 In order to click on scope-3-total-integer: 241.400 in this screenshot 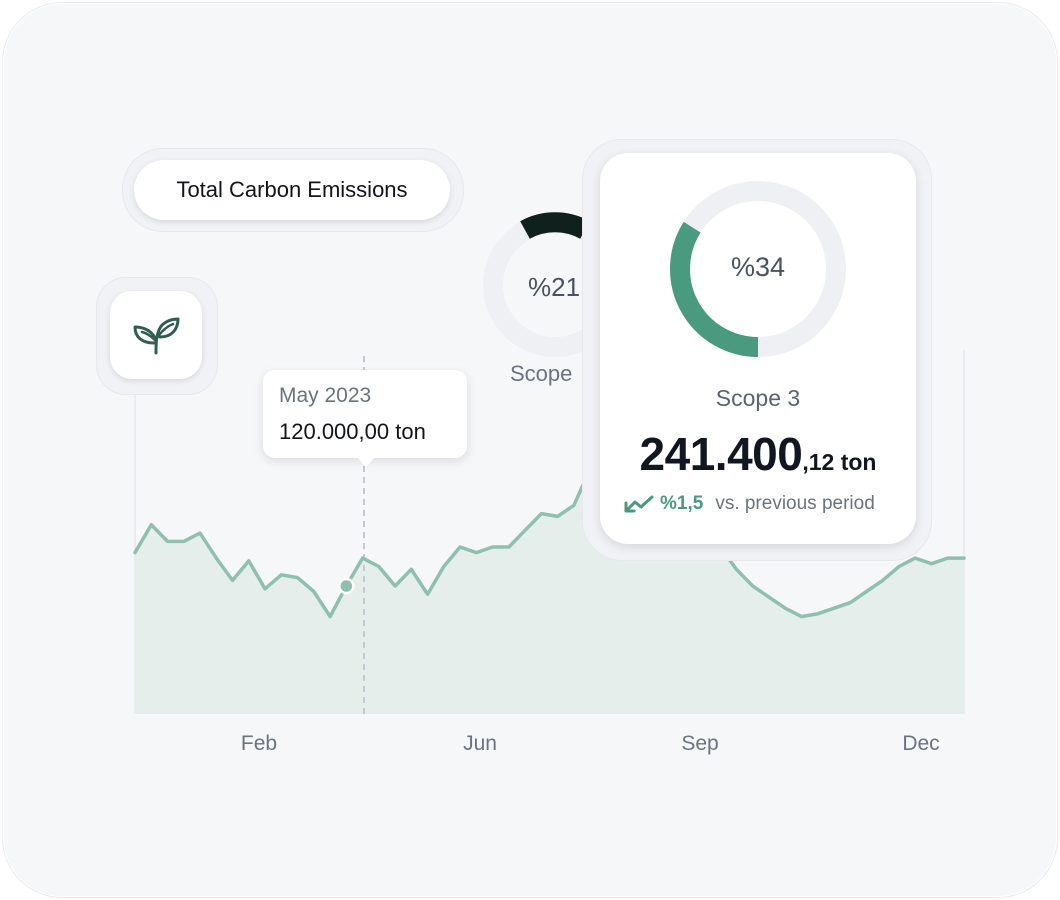, I will do `click(721, 454)`.